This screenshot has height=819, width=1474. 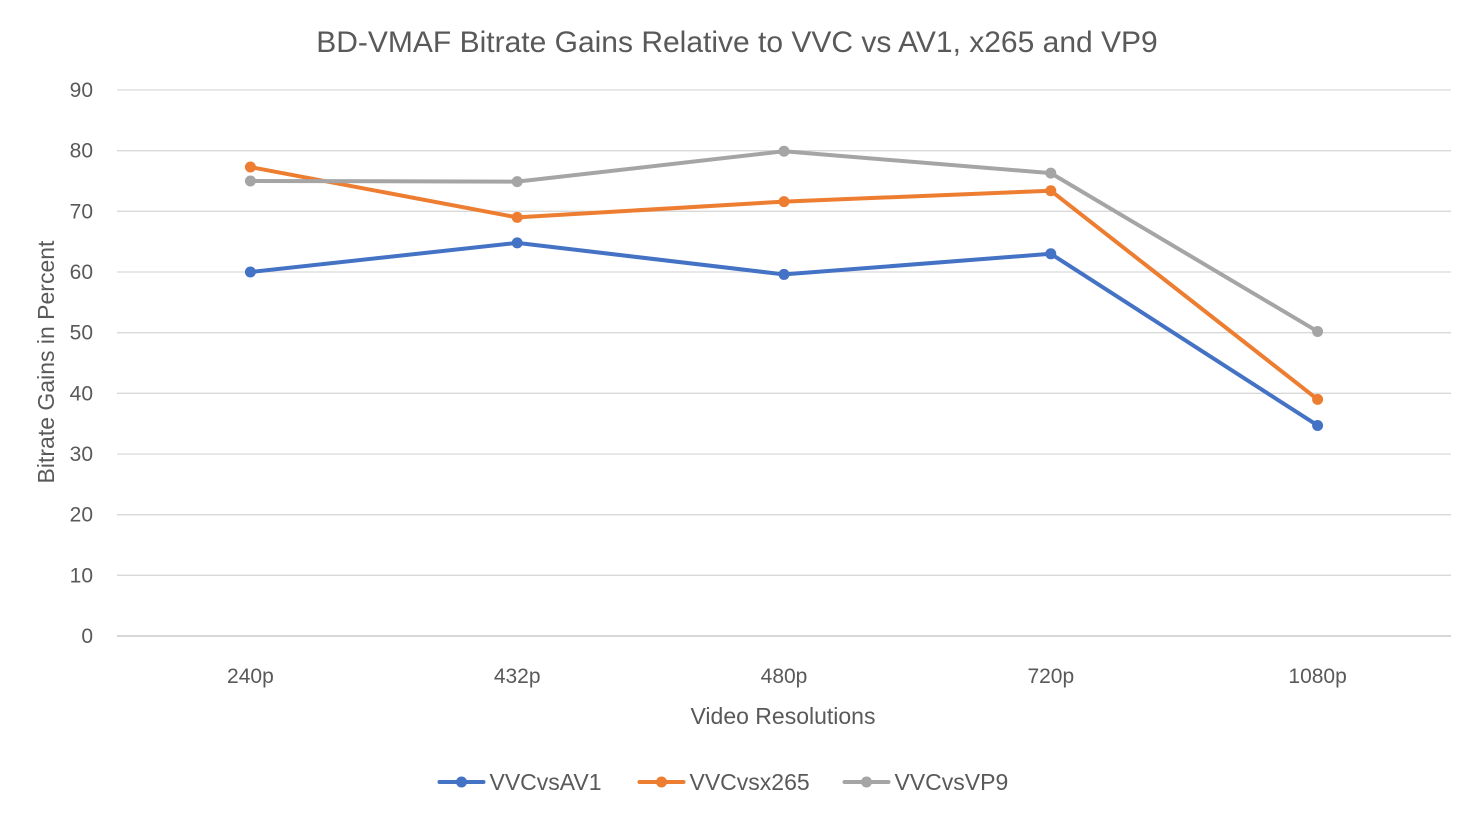 I want to click on y-tick-label: 30, so click(x=81, y=454).